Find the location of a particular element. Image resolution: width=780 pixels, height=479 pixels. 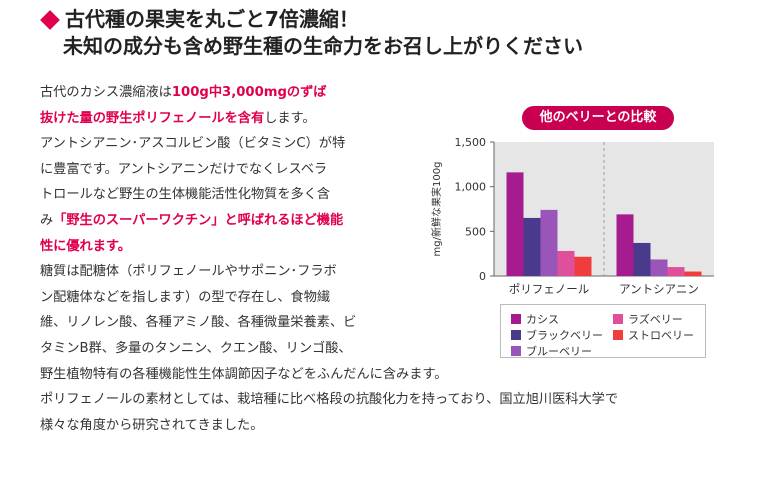

chart-svg: 0 500 1,000 1,500 mg/新鮮な果実100g ポリフェノール アントシアニン is located at coordinates (572, 216).